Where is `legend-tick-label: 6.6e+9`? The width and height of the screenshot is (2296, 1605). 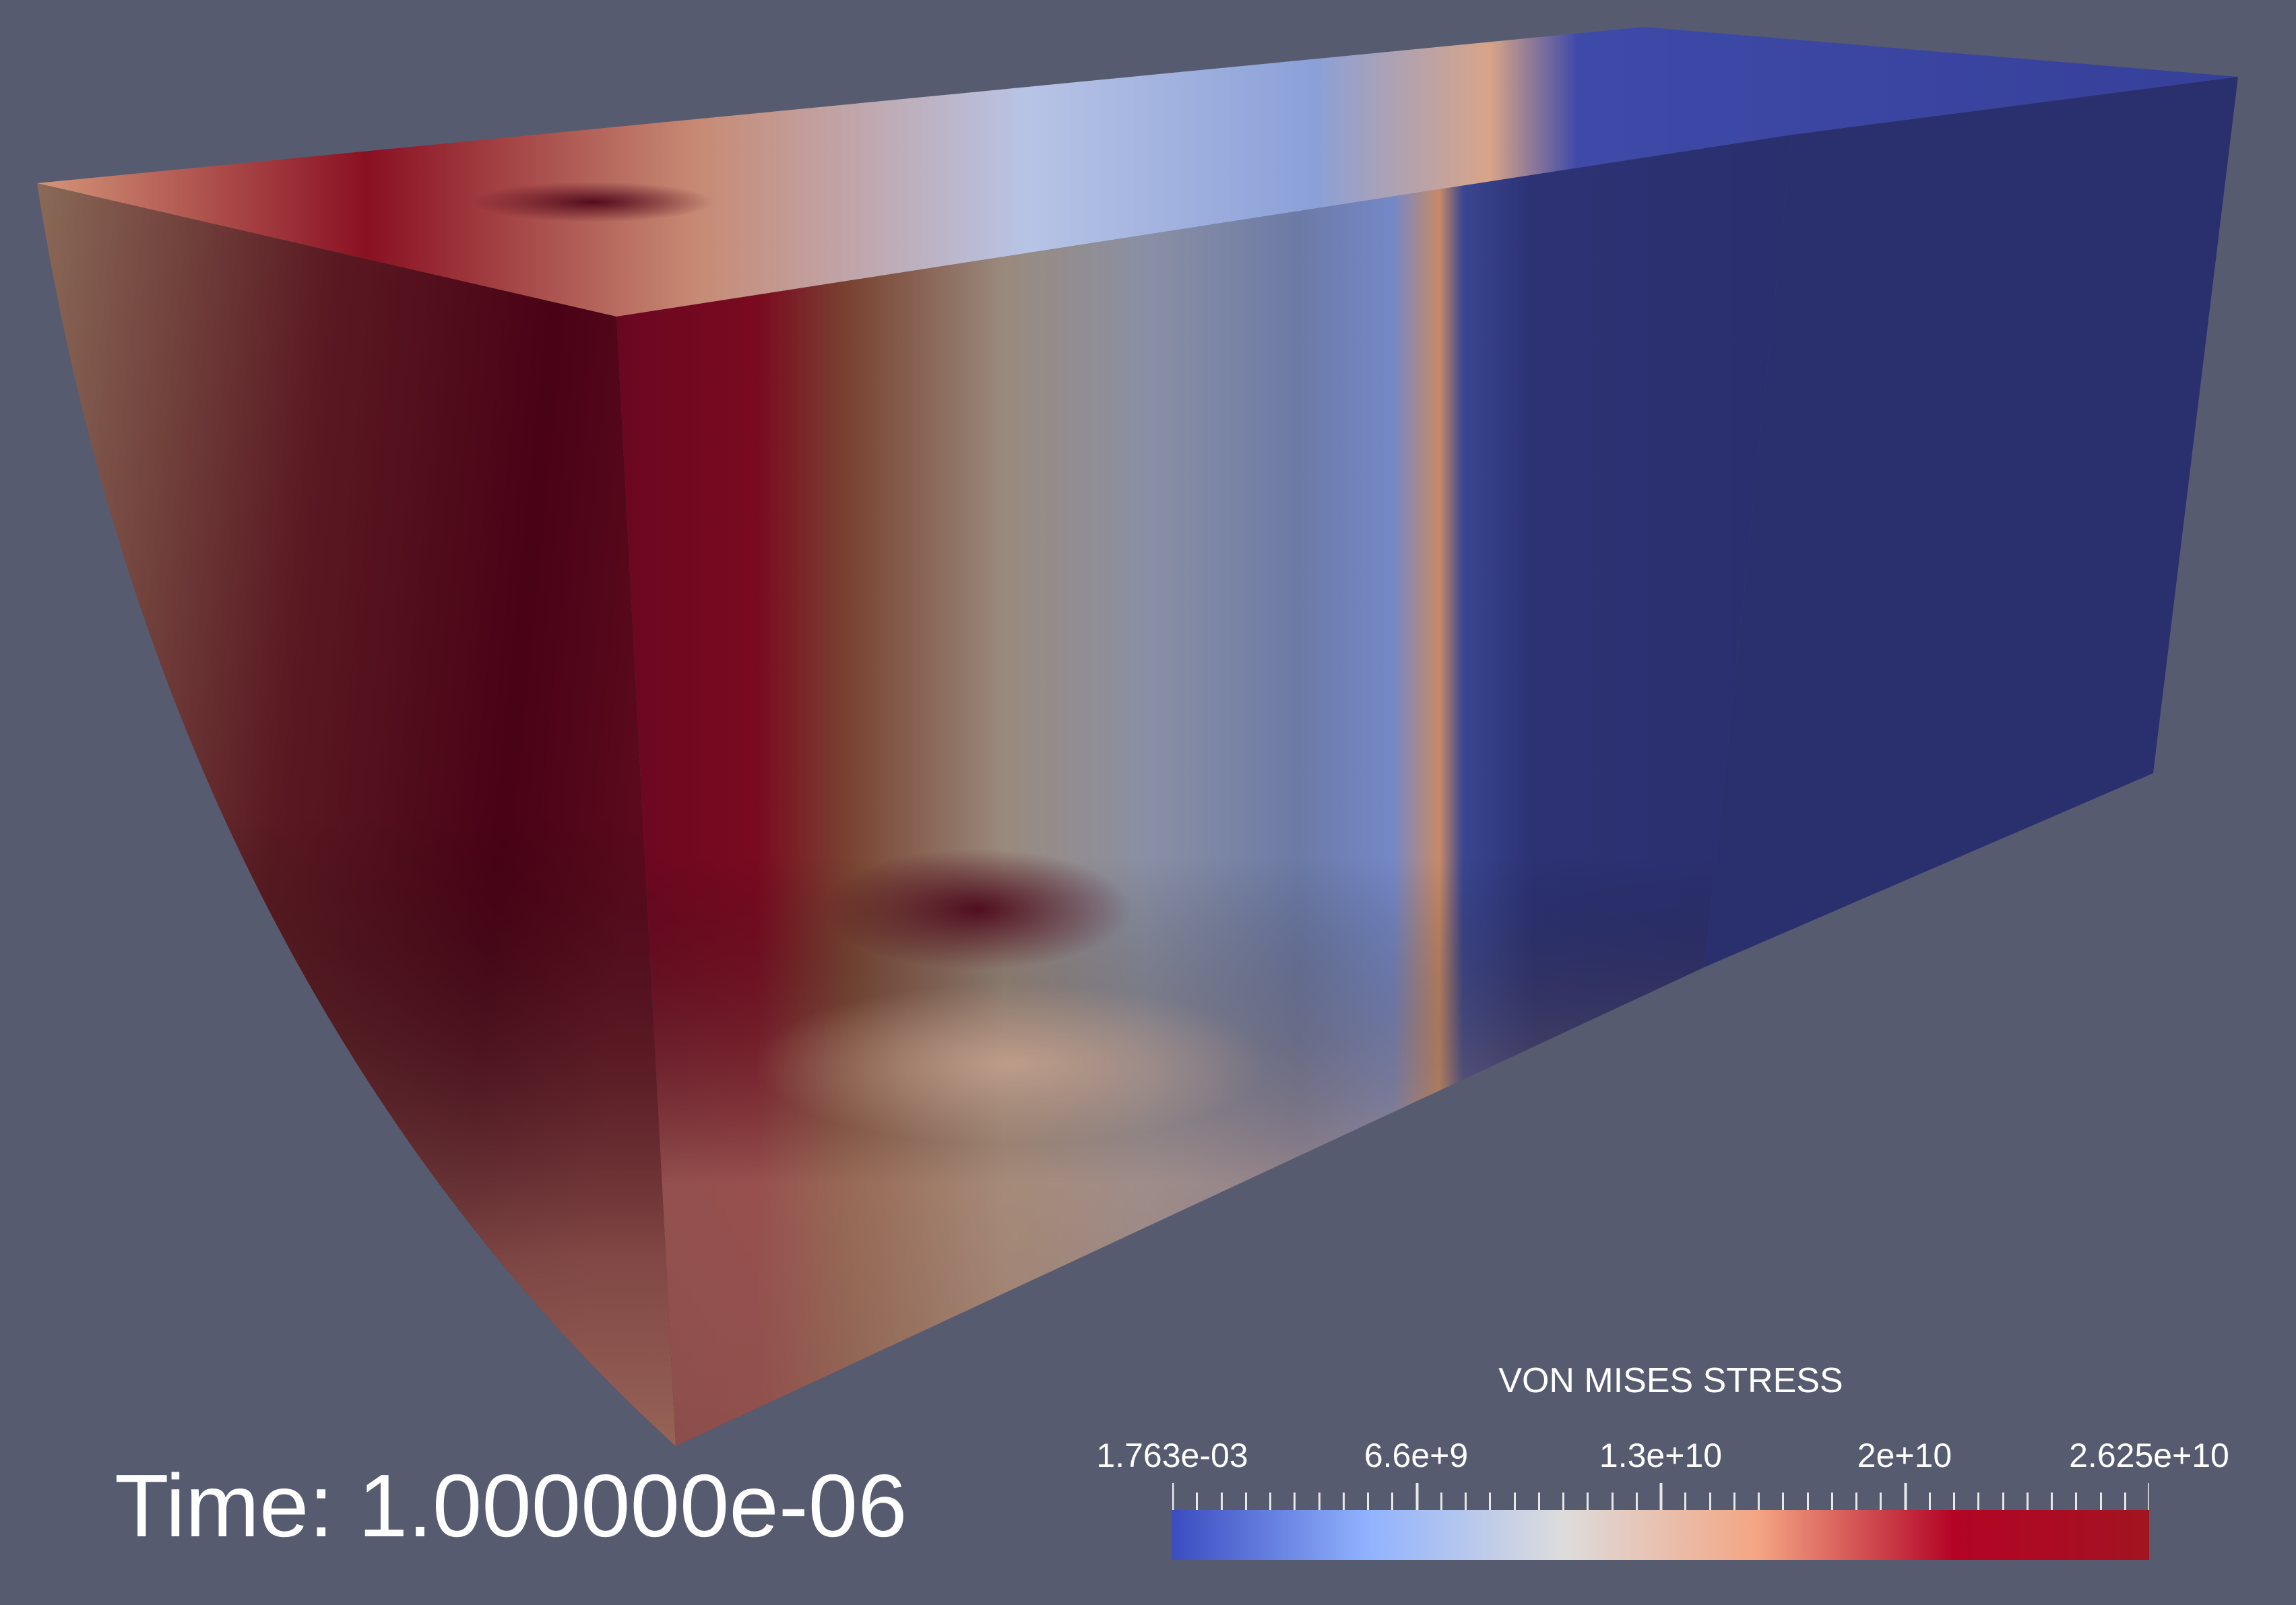
legend-tick-label: 6.6e+9 is located at coordinates (1416, 1455).